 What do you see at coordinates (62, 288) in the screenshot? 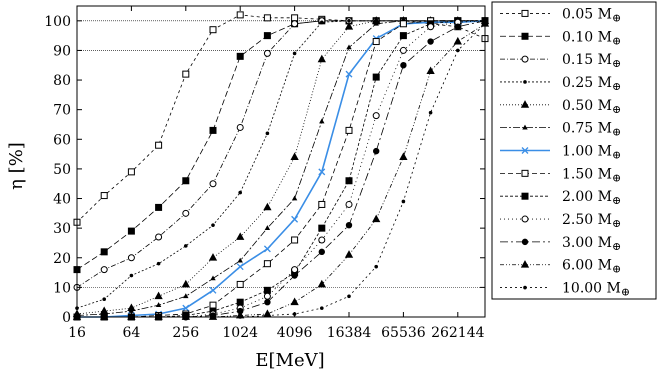
I see `y-tick-label: 10` at bounding box center [62, 288].